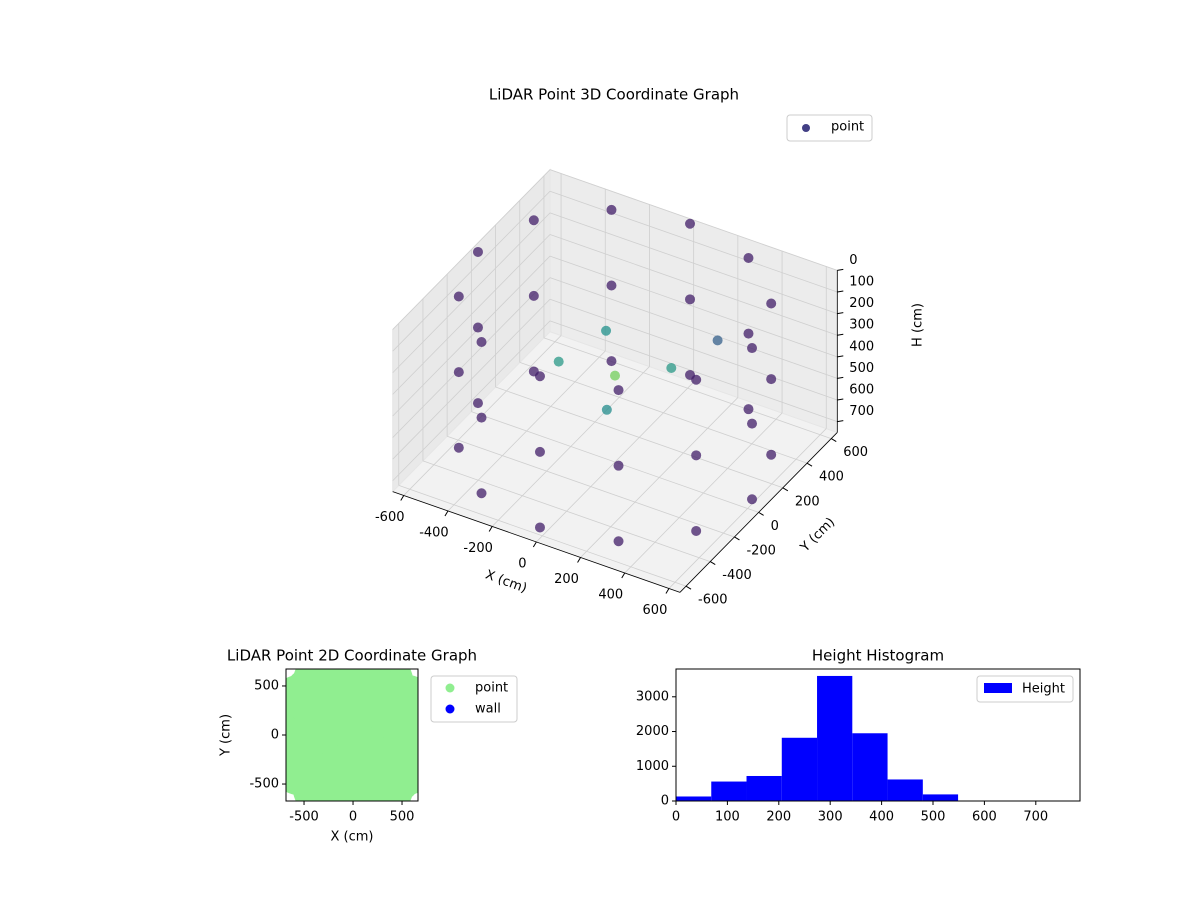 This screenshot has height=900, width=1200. Describe the element at coordinates (304, 817) in the screenshot. I see `x-tick-label: -500` at that location.